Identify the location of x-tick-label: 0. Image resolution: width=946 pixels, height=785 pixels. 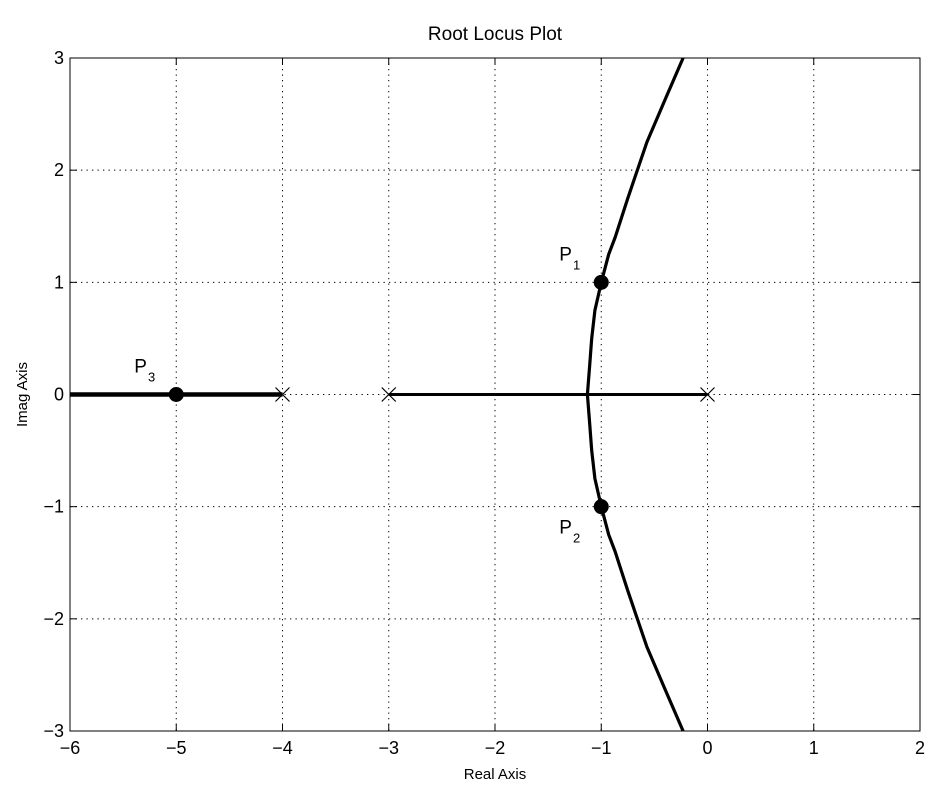
(707, 748).